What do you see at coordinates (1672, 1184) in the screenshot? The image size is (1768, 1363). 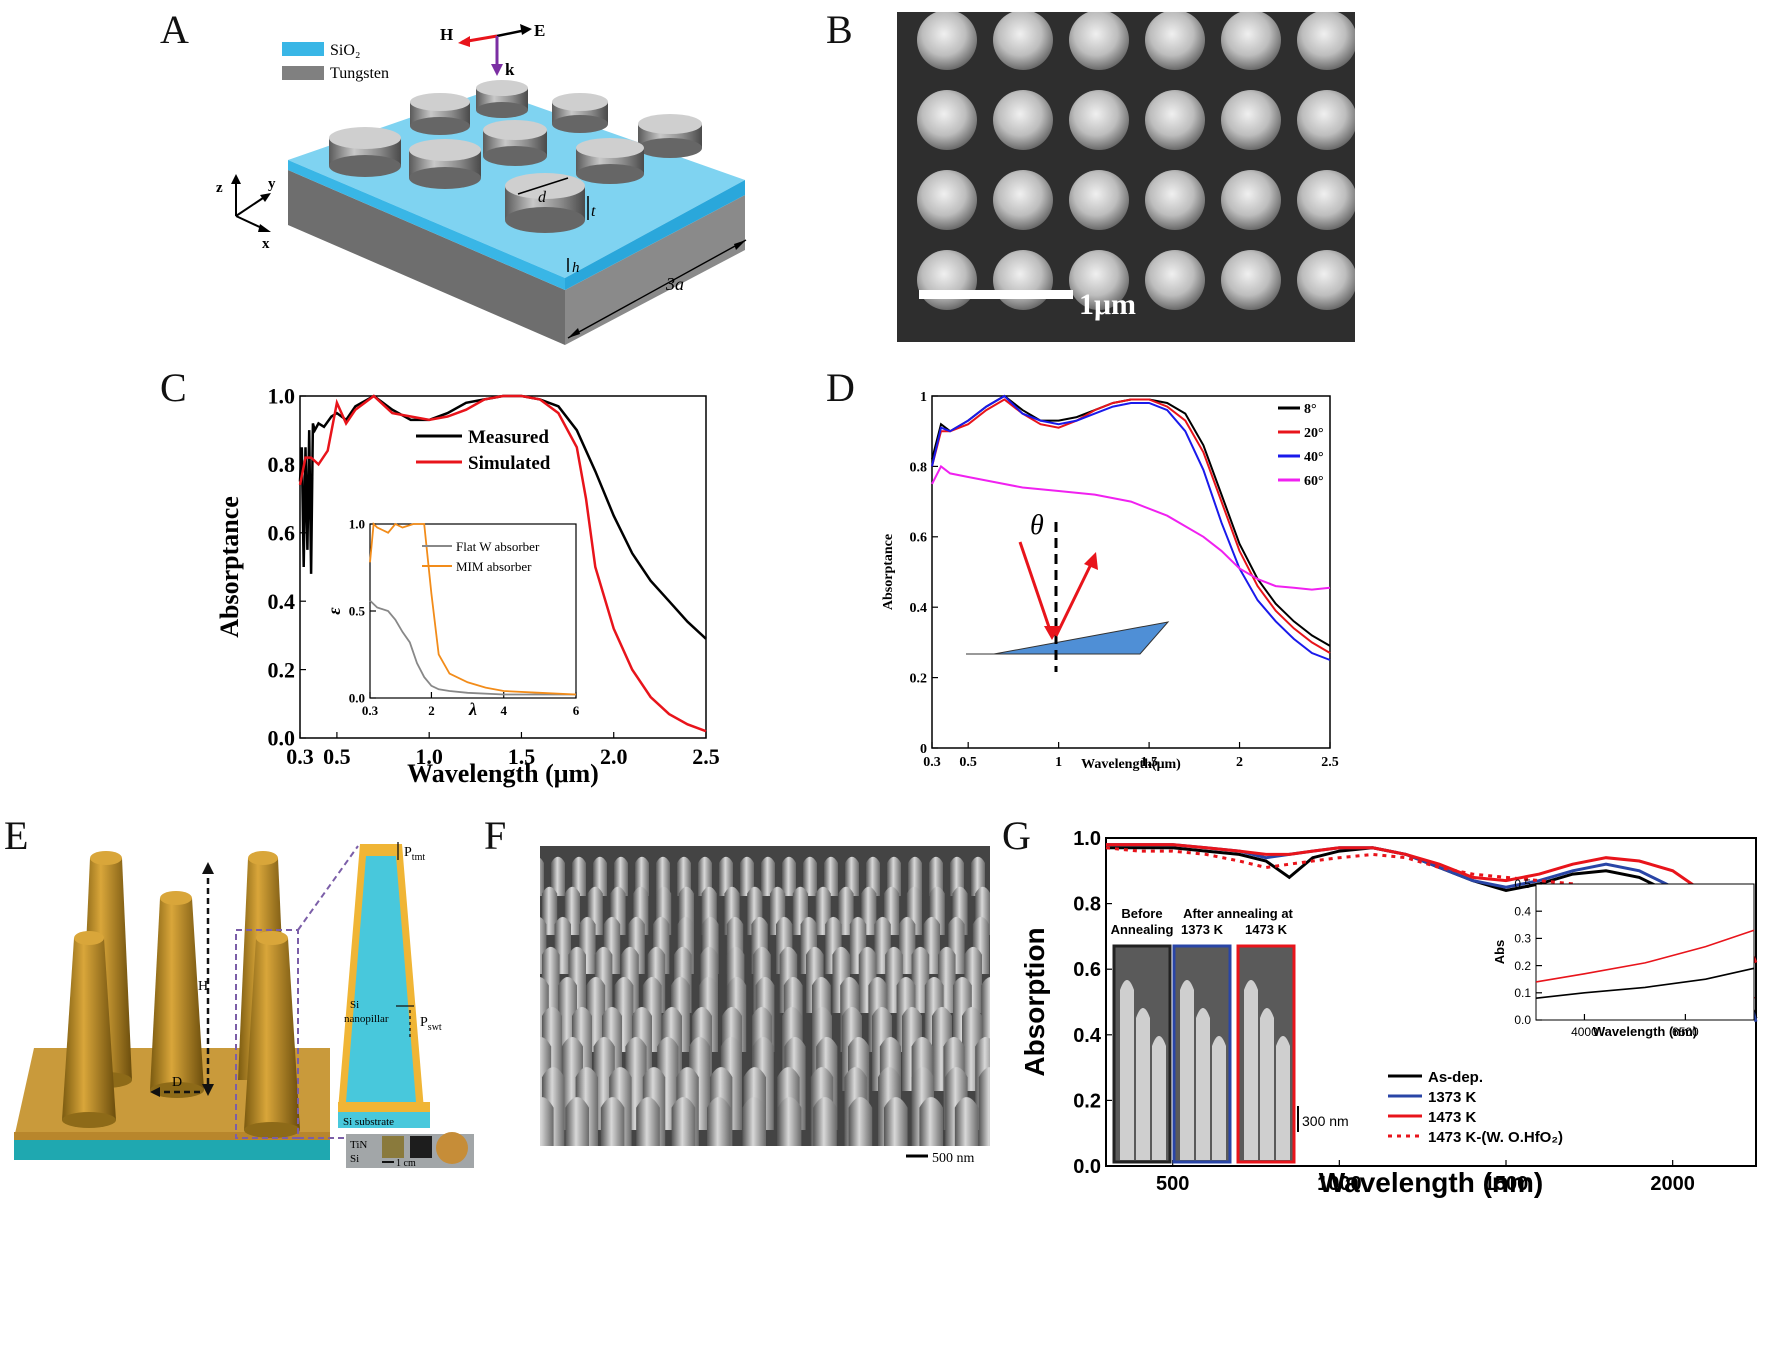 I see `g-xtick-label: 2000` at bounding box center [1672, 1184].